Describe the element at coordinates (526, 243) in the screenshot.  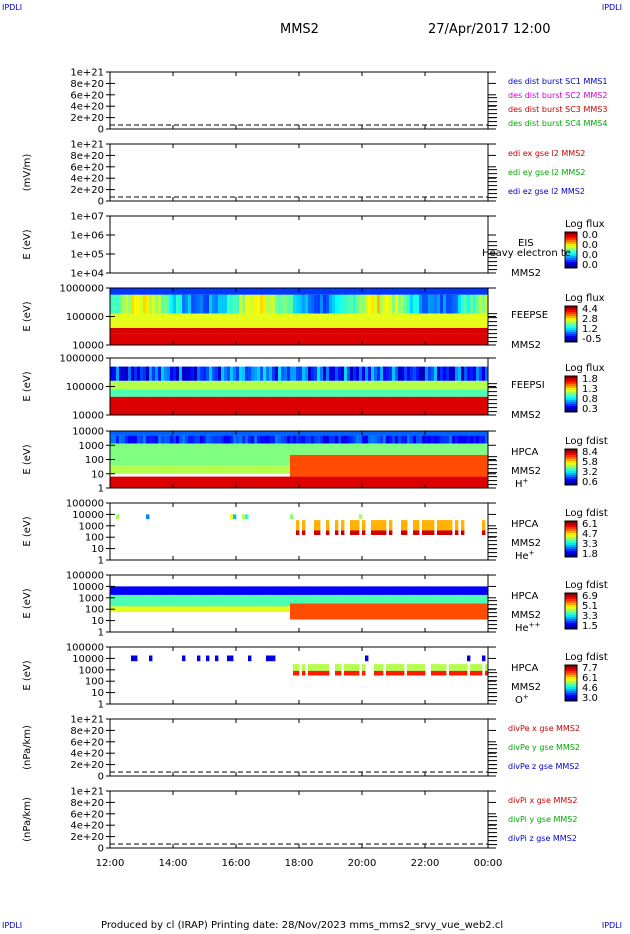
I see `instrument-name: EIS` at that location.